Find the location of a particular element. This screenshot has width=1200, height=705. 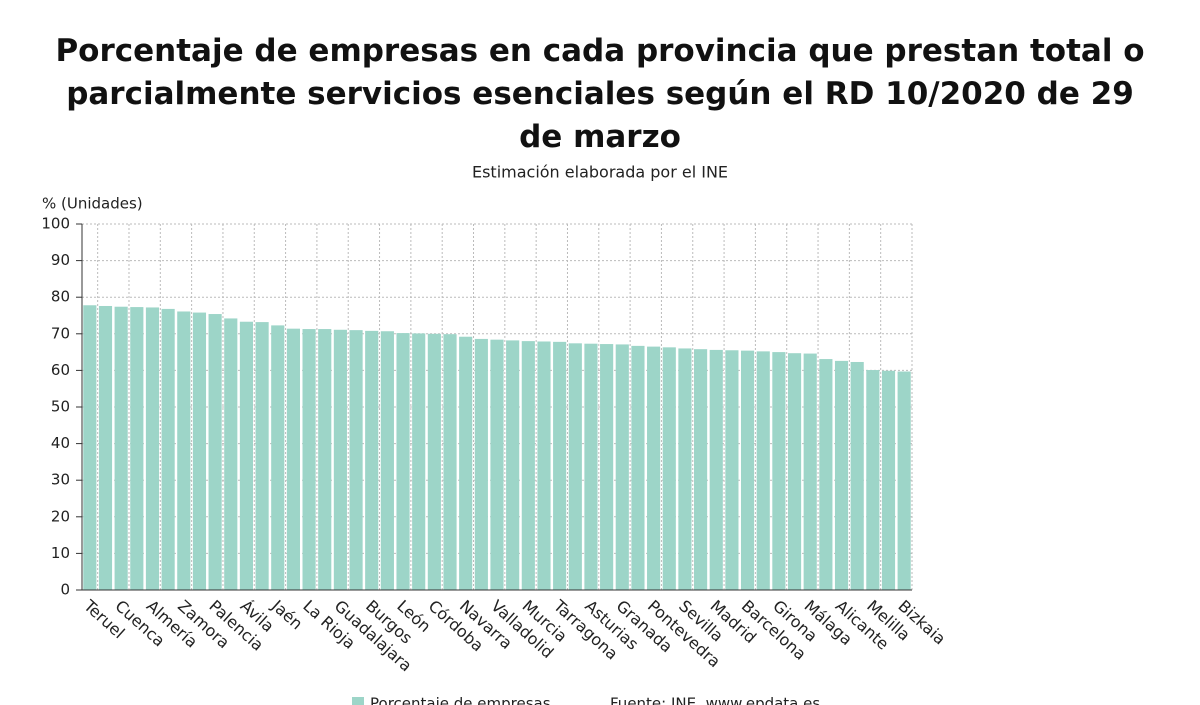

y-tick-label: 60 is located at coordinates (60, 370).